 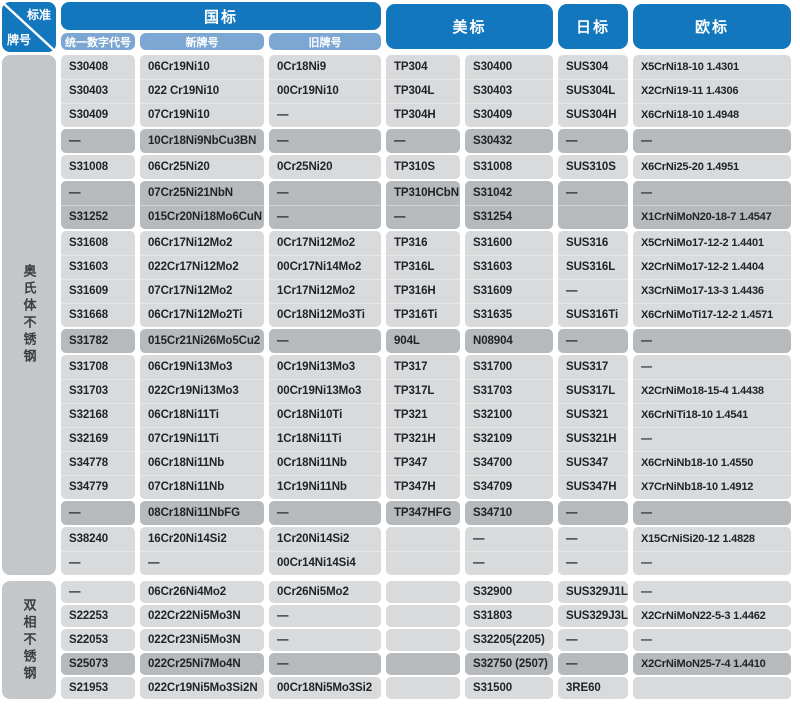 What do you see at coordinates (202, 91) in the screenshot?
I see `cell-new-grade: 022 Cr19Ni10` at bounding box center [202, 91].